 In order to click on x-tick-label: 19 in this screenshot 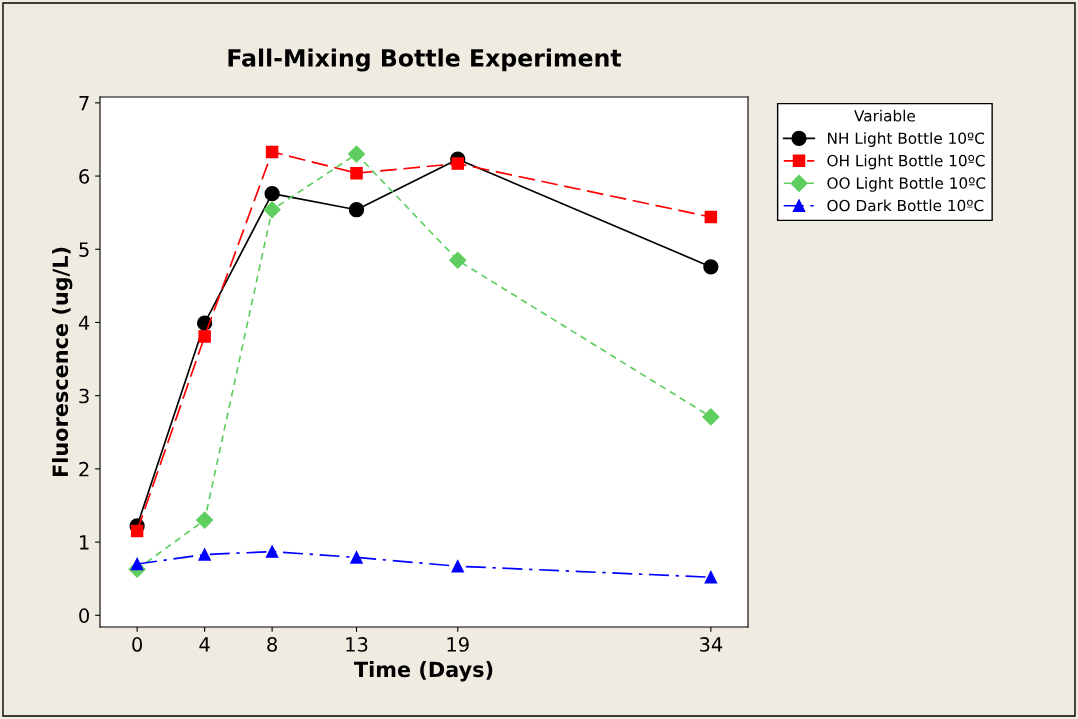, I will do `click(458, 644)`.